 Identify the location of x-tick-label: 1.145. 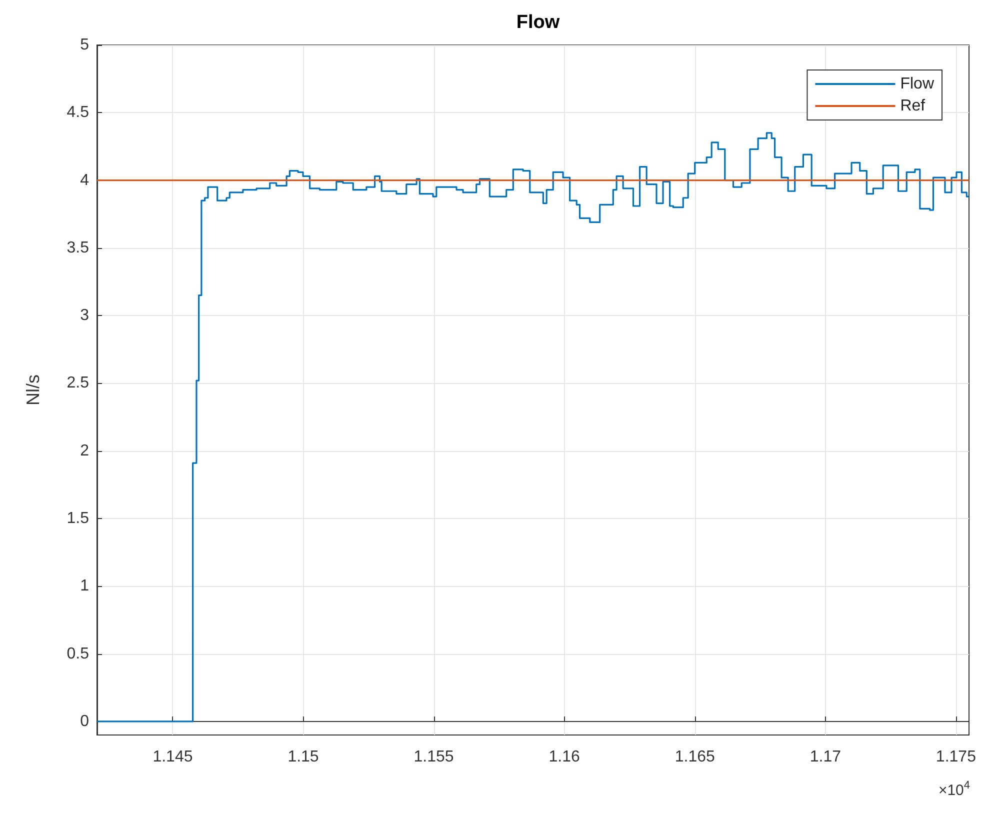
(172, 757).